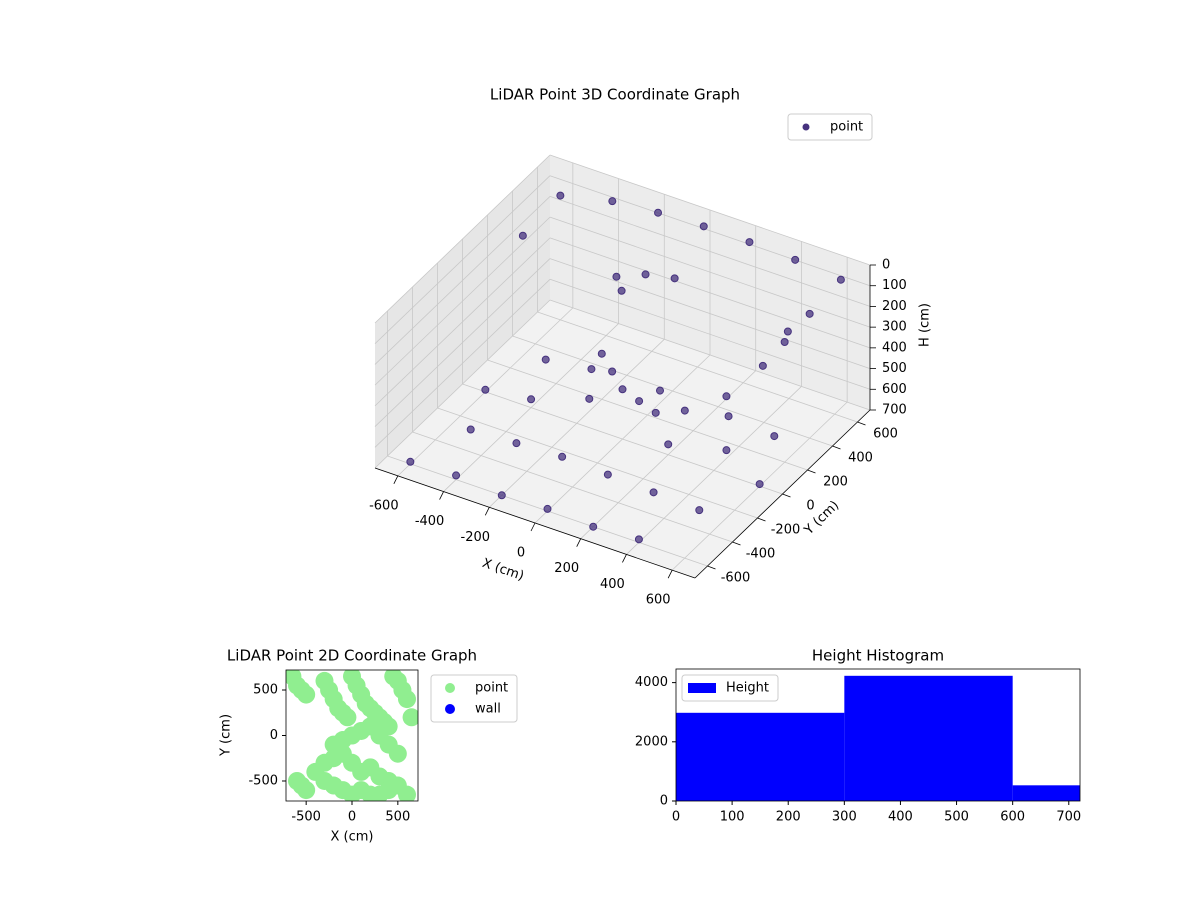  I want to click on chart-title: LiDAR Point 3D Coordinate Graph, so click(615, 95).